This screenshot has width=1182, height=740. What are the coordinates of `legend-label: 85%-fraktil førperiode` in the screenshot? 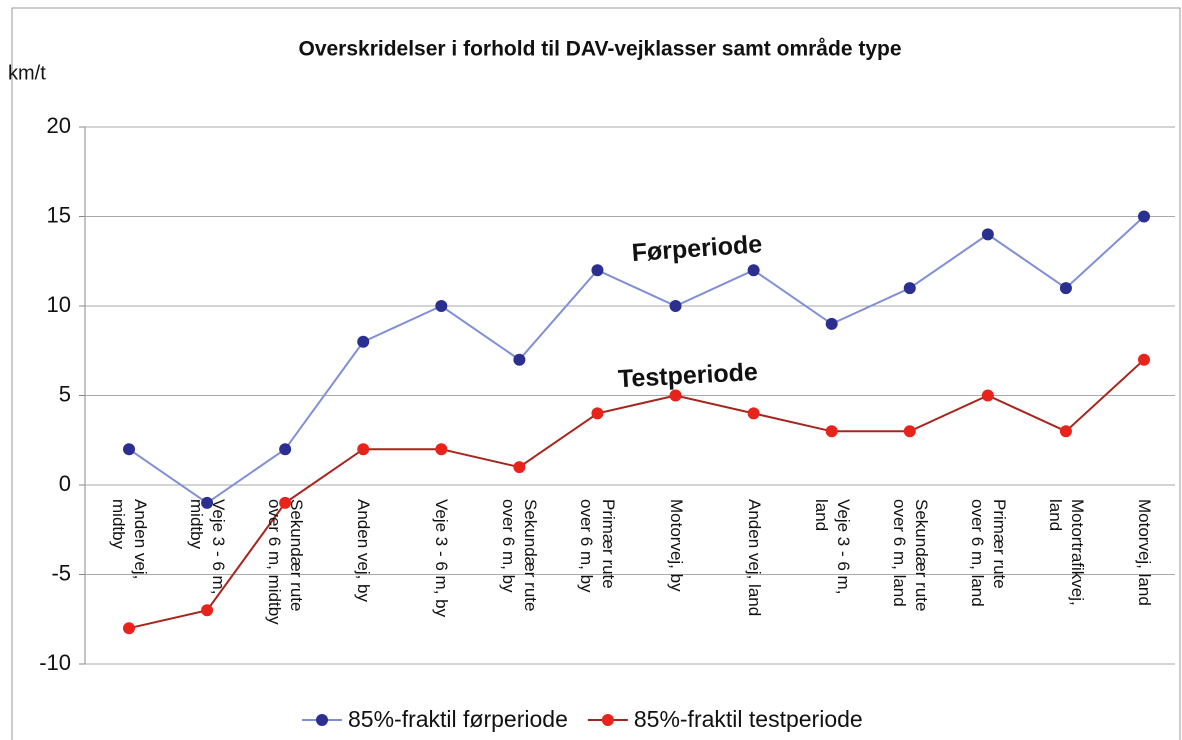 It's located at (458, 719).